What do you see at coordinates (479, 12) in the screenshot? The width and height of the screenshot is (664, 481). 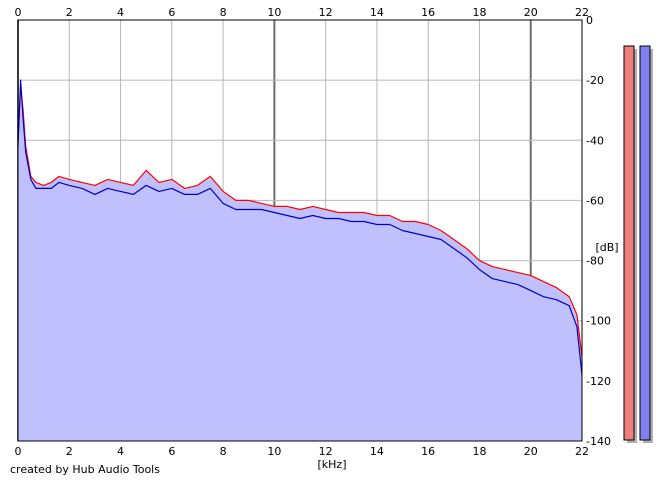 I see `x-tick-label-top: 18` at bounding box center [479, 12].